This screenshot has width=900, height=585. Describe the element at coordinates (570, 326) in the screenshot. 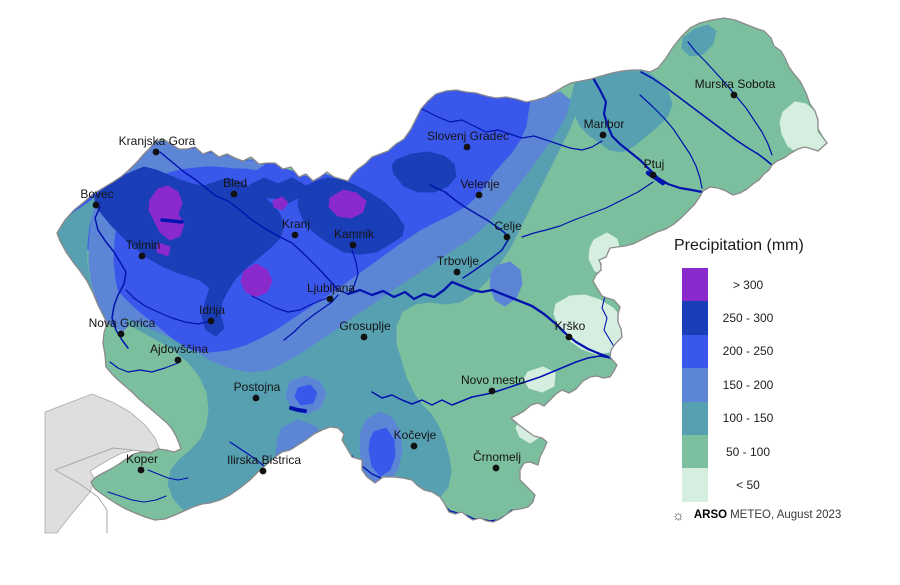

I see `city-label: Krško` at that location.